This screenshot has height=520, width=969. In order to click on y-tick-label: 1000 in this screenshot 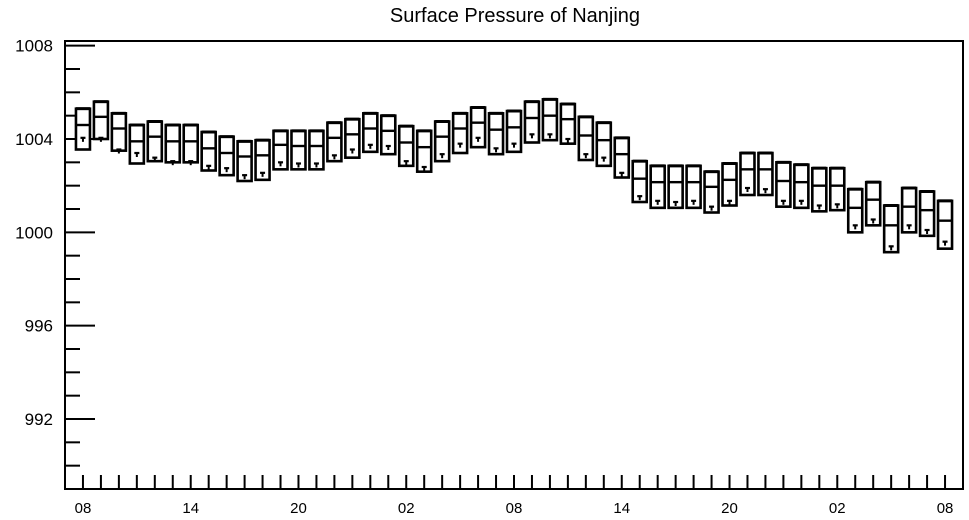, I will do `click(34, 232)`.